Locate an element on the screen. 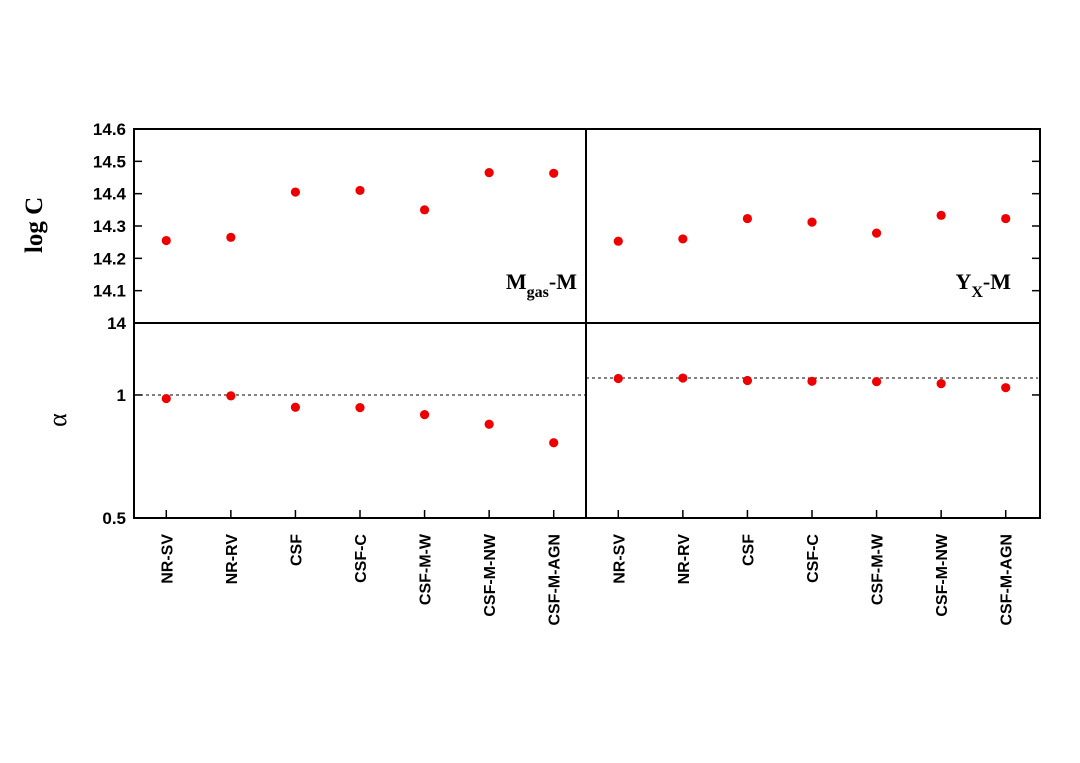 This screenshot has height=763, width=1080. y-tick-label-alpha: 1 is located at coordinates (121, 395).